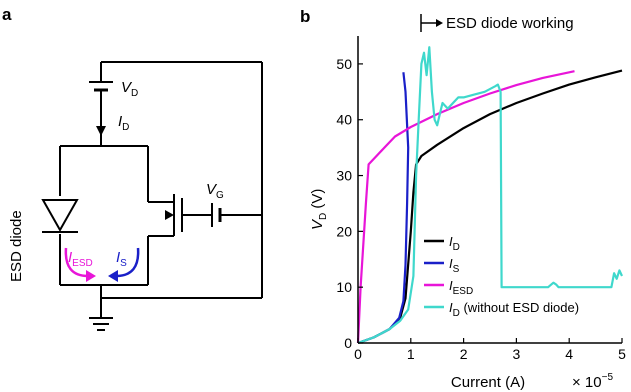 Image resolution: width=631 pixels, height=392 pixels. Describe the element at coordinates (60, 216) in the screenshot. I see `diode-icon` at that location.